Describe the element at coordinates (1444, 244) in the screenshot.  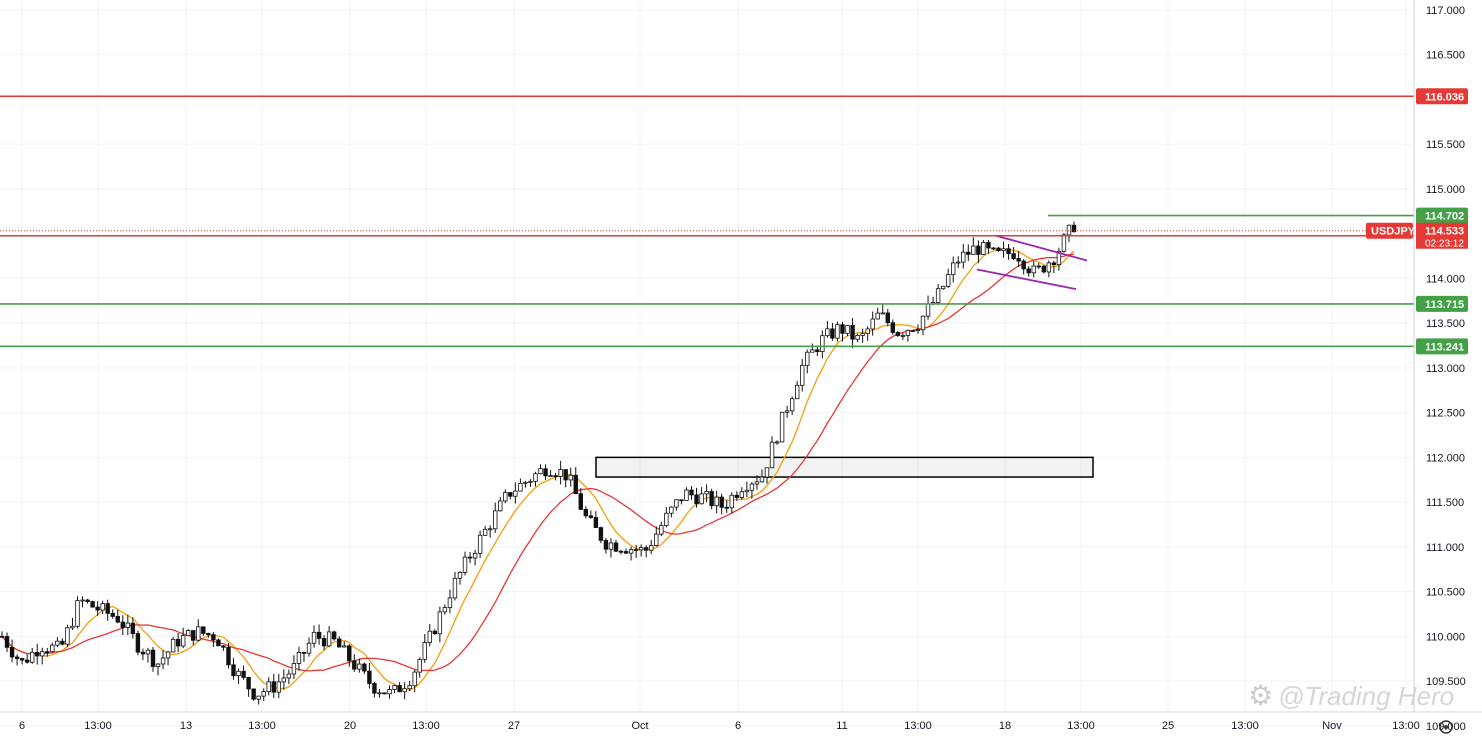
I see `countdown-timer: 02:23:12` at that location.